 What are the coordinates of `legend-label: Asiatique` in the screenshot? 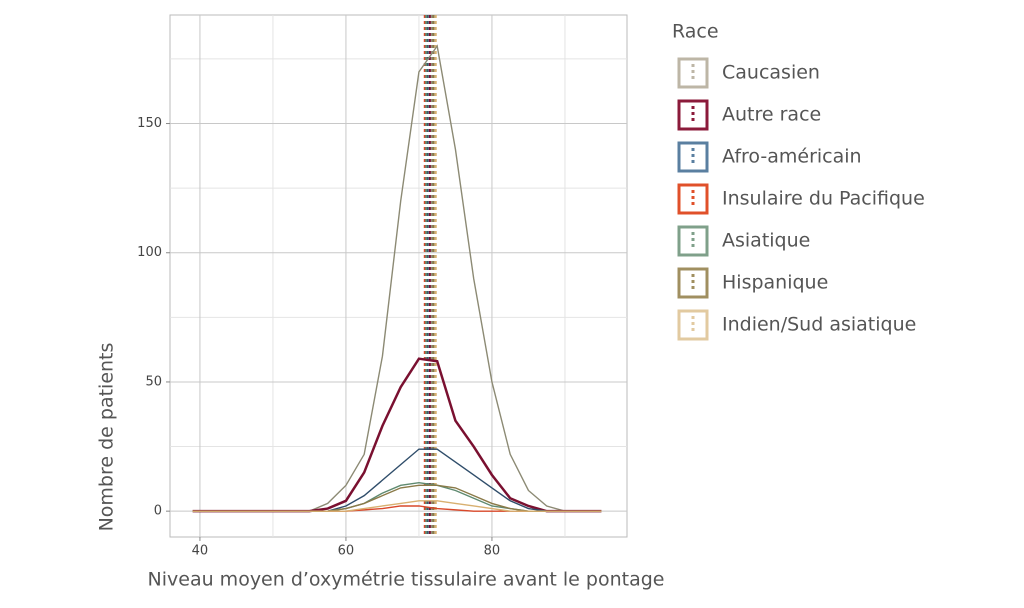 It's located at (766, 241).